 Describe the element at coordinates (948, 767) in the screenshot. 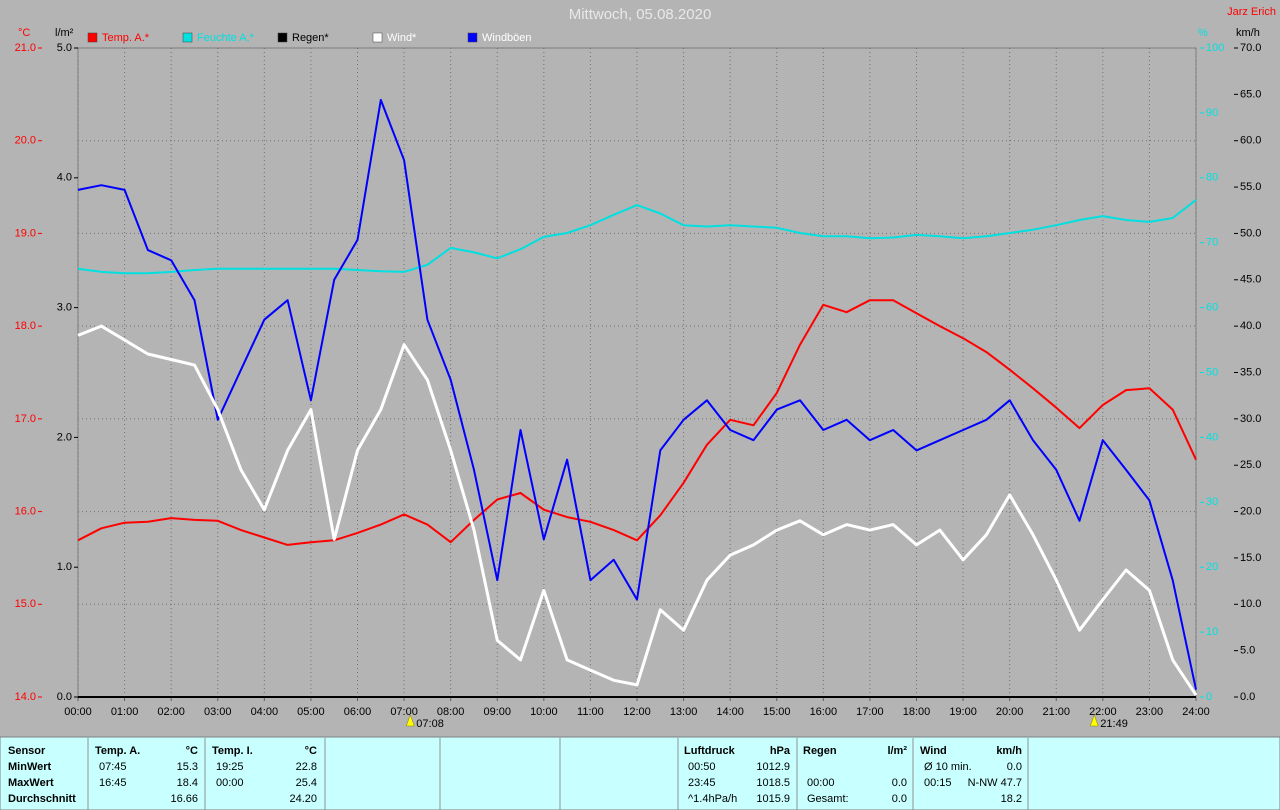

I see `table-cell: Ø 10 min.` at that location.